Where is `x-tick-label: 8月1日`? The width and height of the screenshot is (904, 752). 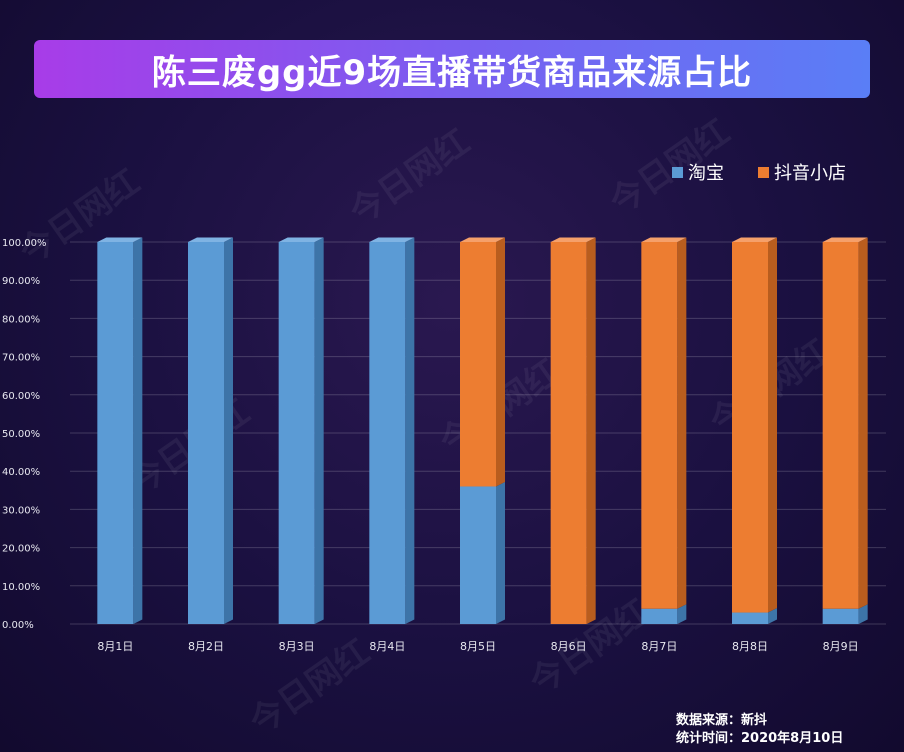
x-tick-label: 8月1日 is located at coordinates (115, 646).